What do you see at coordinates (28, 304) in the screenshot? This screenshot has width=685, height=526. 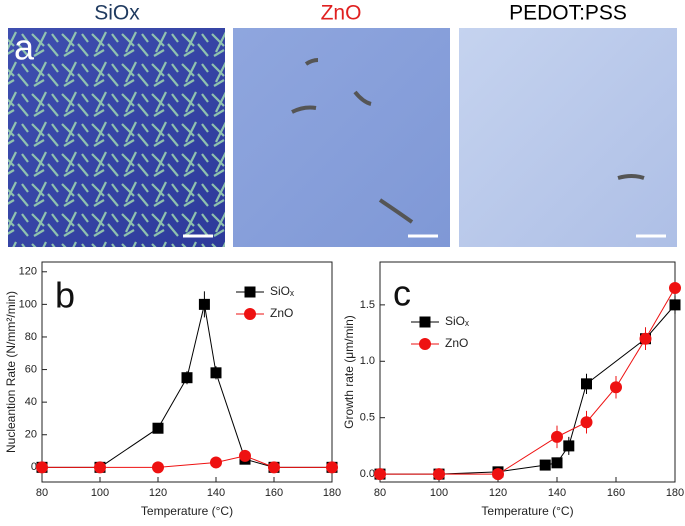 I see `y-tick-label: 100` at bounding box center [28, 304].